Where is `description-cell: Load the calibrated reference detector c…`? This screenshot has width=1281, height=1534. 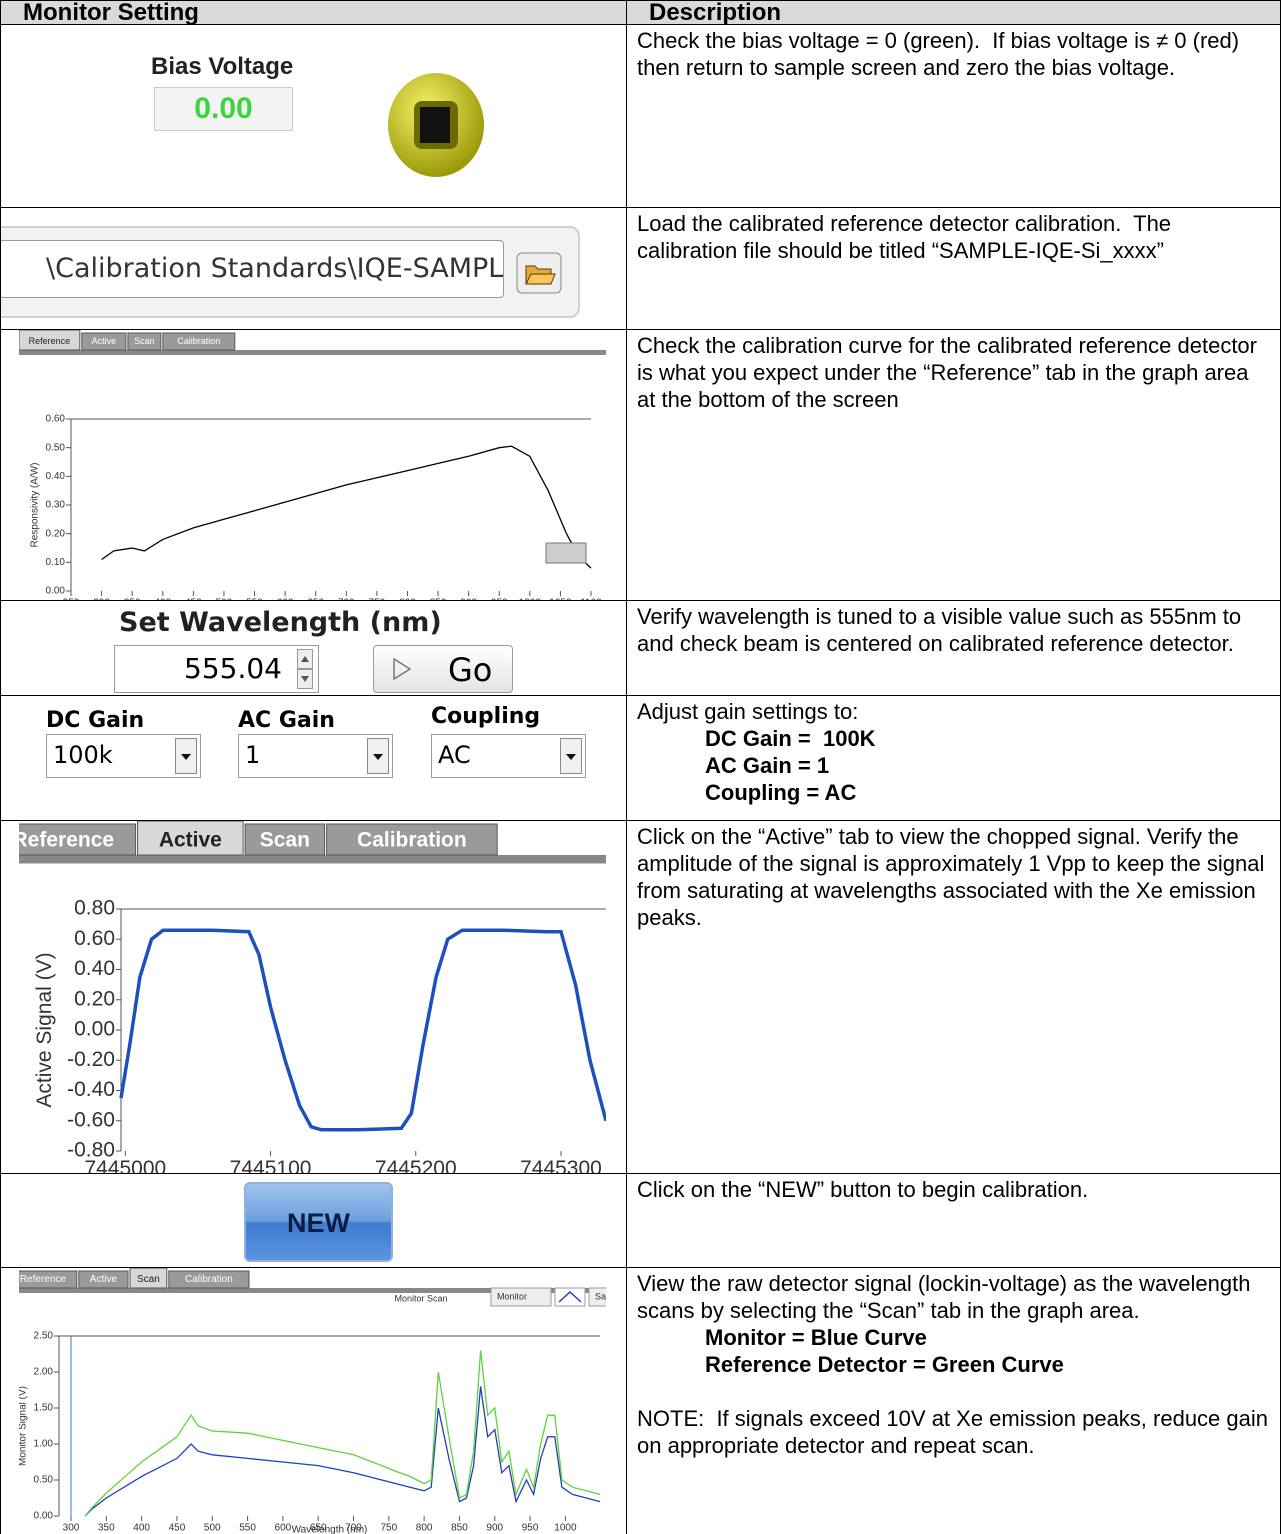 description-cell: Load the calibrated reference detector c… is located at coordinates (953, 268).